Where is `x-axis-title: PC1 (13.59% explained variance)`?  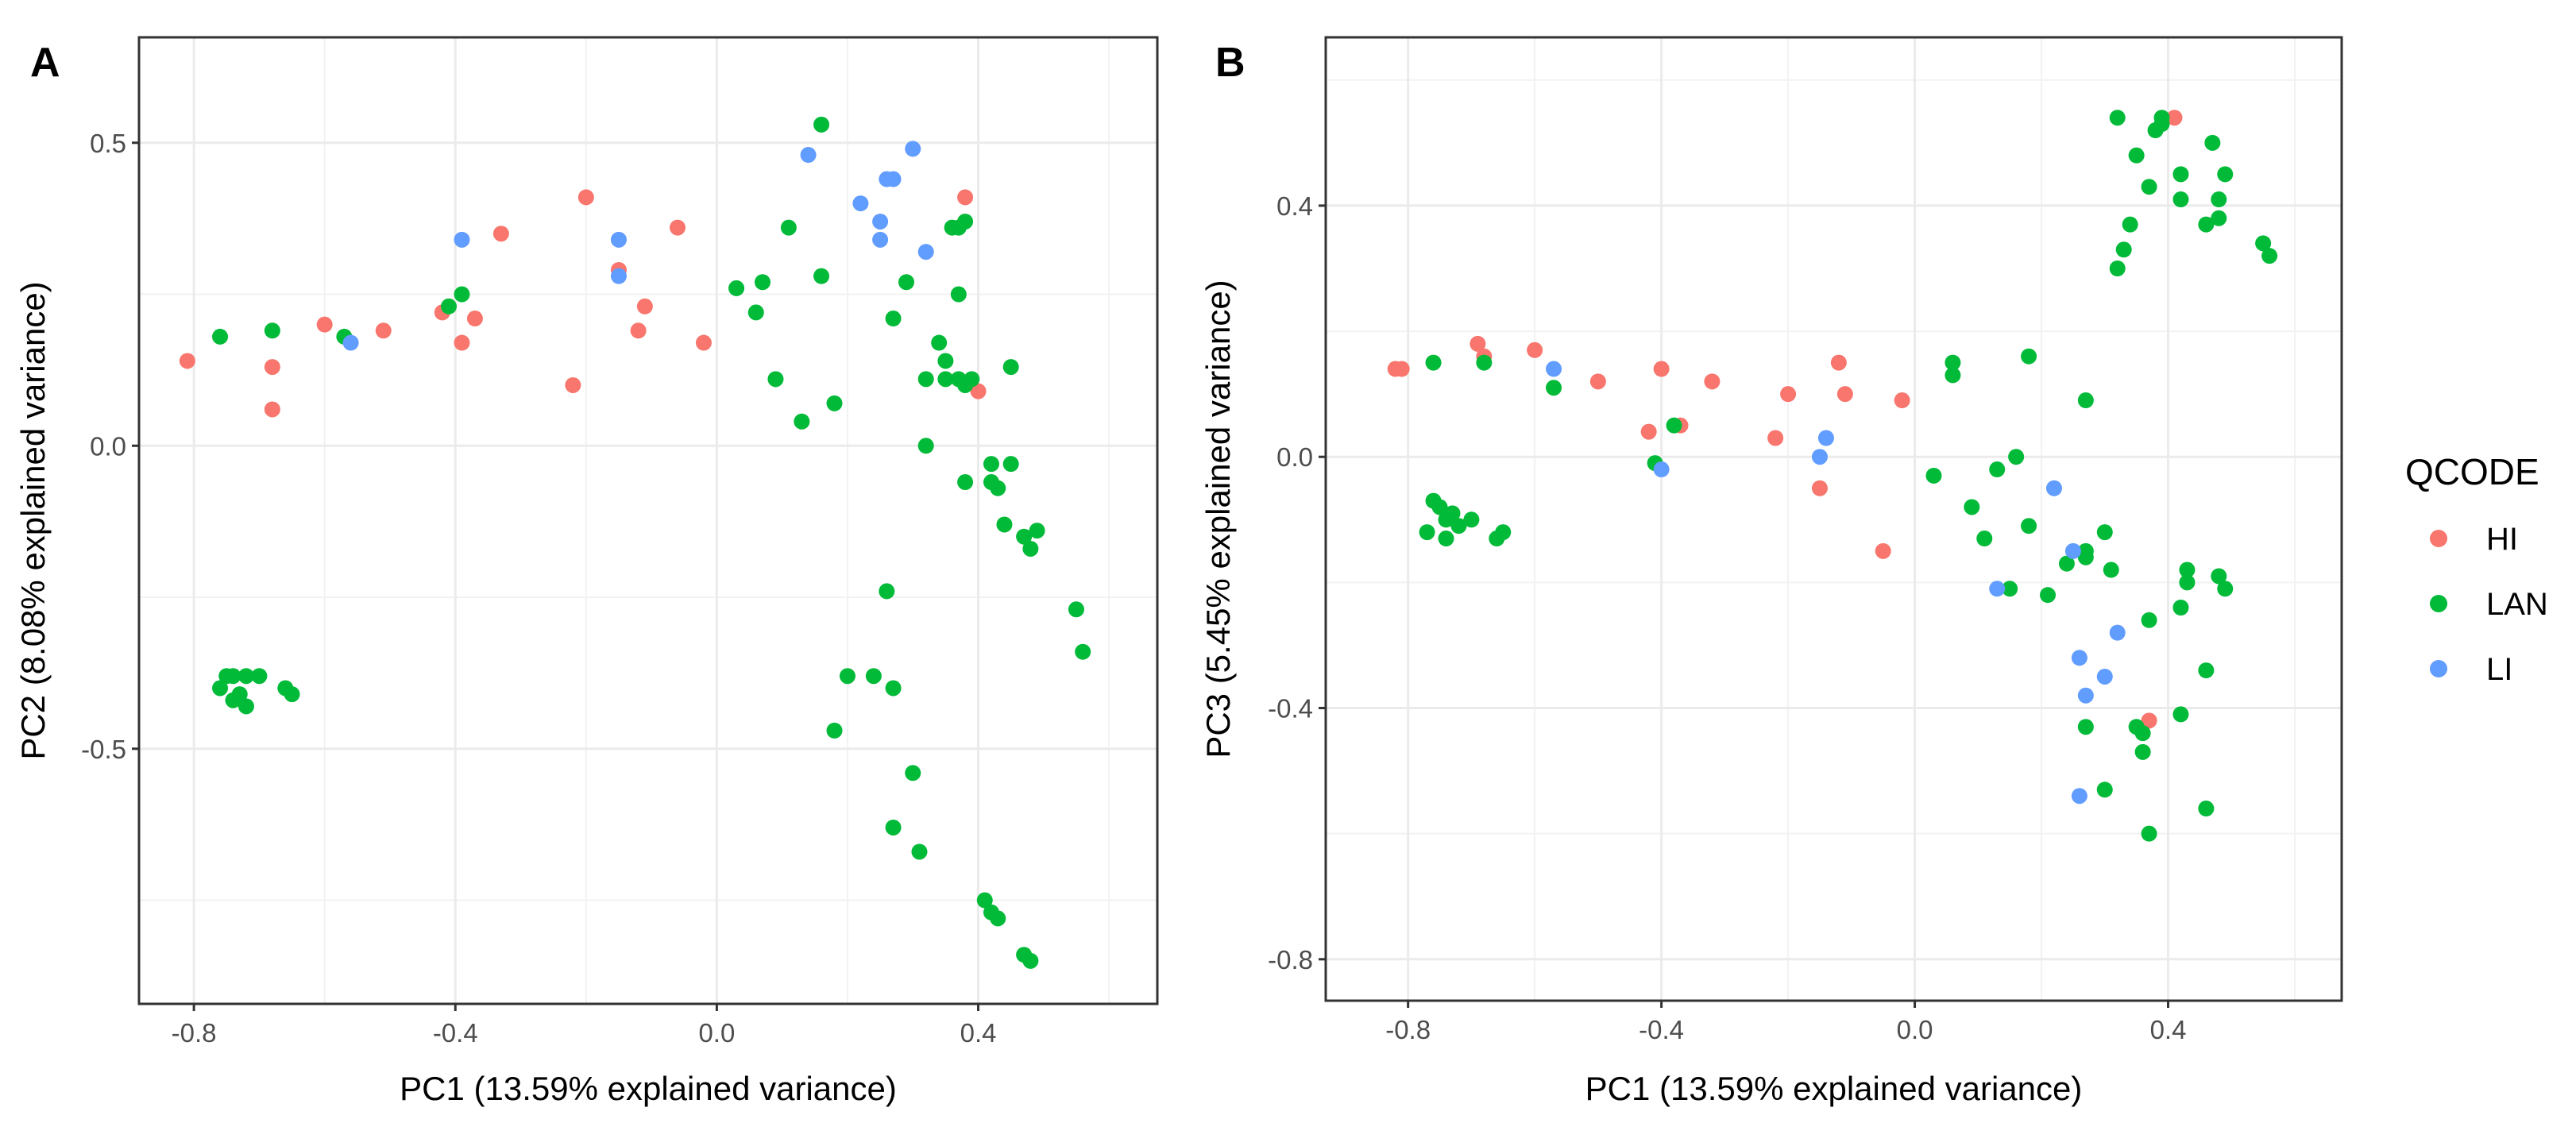
x-axis-title: PC1 (13.59% explained variance) is located at coordinates (648, 1089).